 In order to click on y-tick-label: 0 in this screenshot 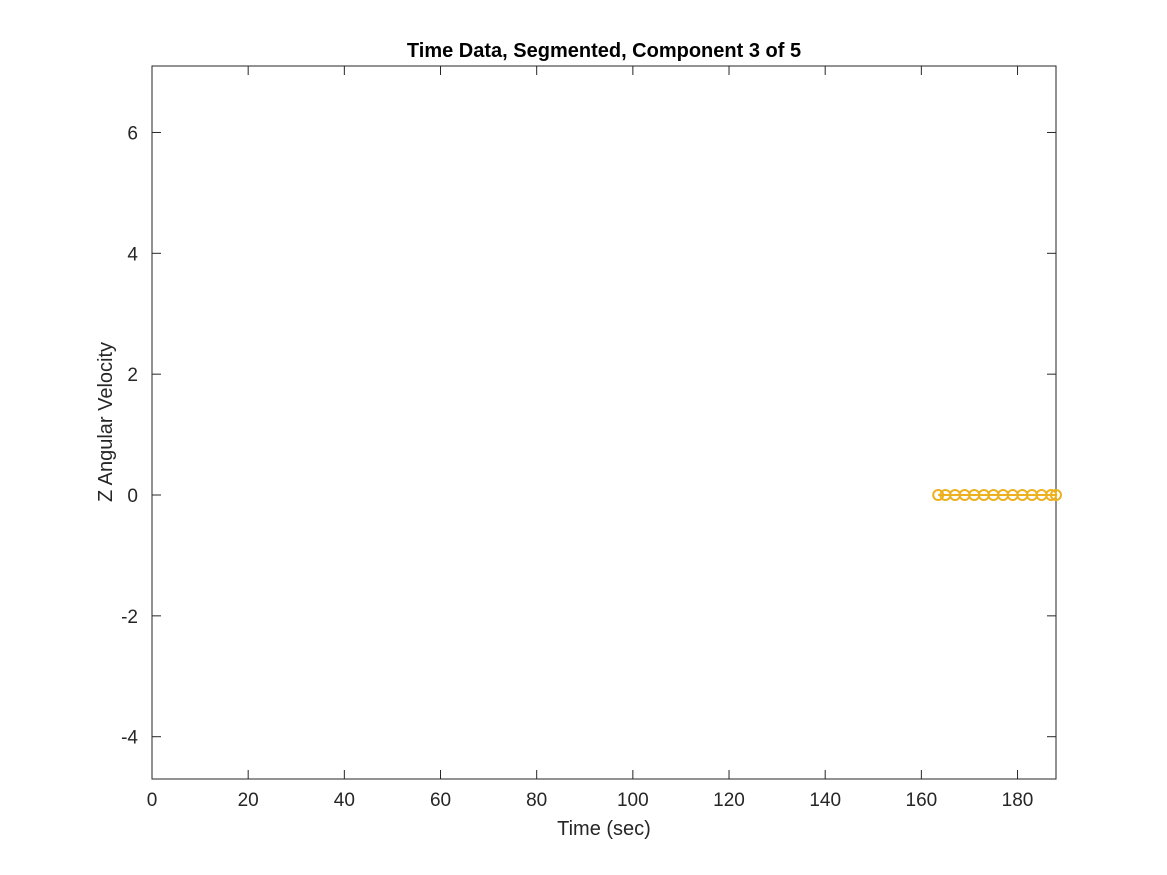, I will do `click(132, 496)`.